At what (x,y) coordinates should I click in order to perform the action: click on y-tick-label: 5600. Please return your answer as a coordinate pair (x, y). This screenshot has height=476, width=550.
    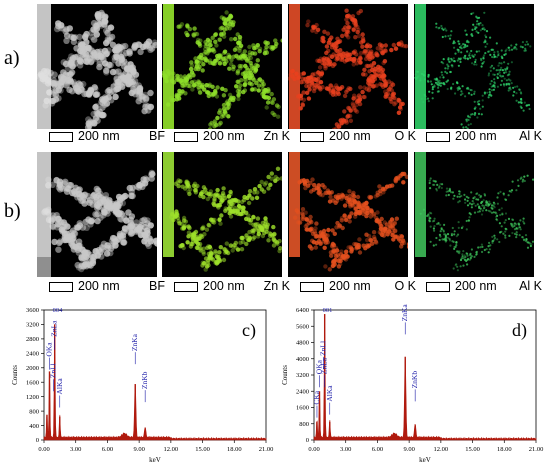
    Looking at the image, I should click on (302, 326).